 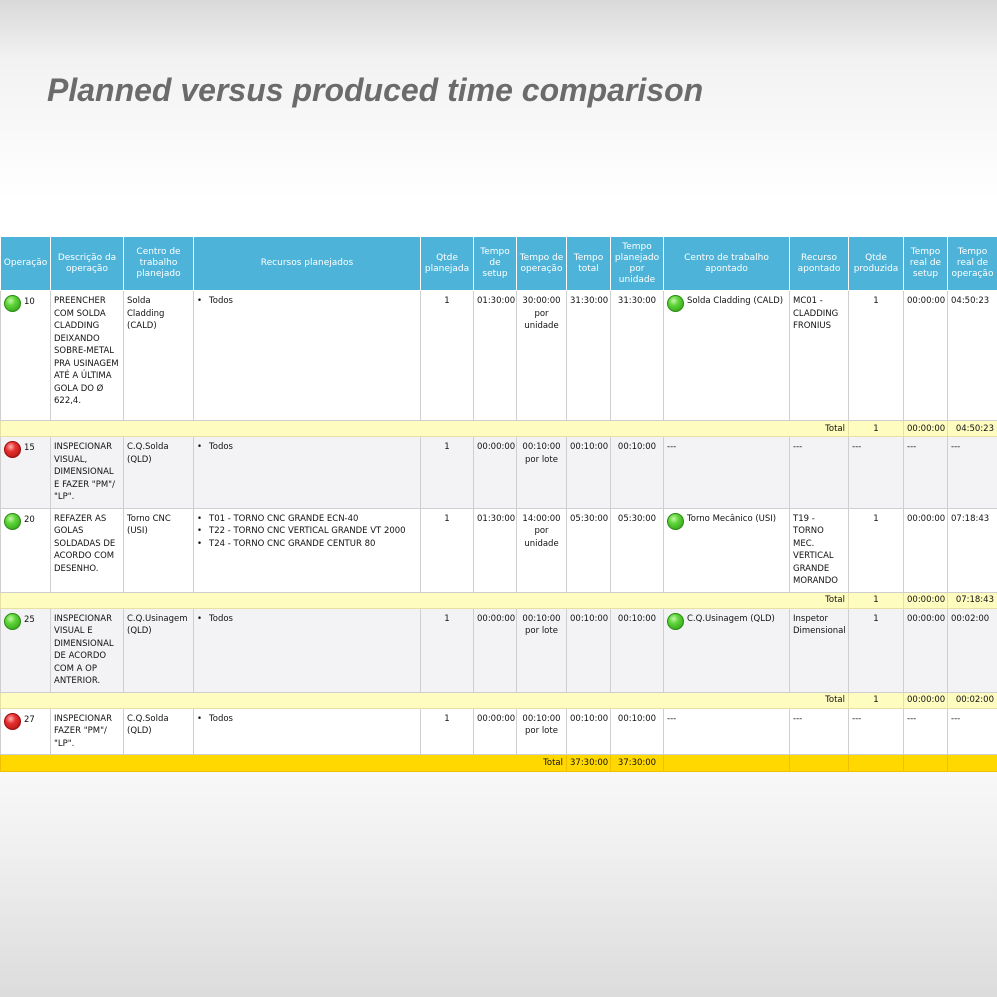 I want to click on col-header: Recurso apontado, so click(x=819, y=263).